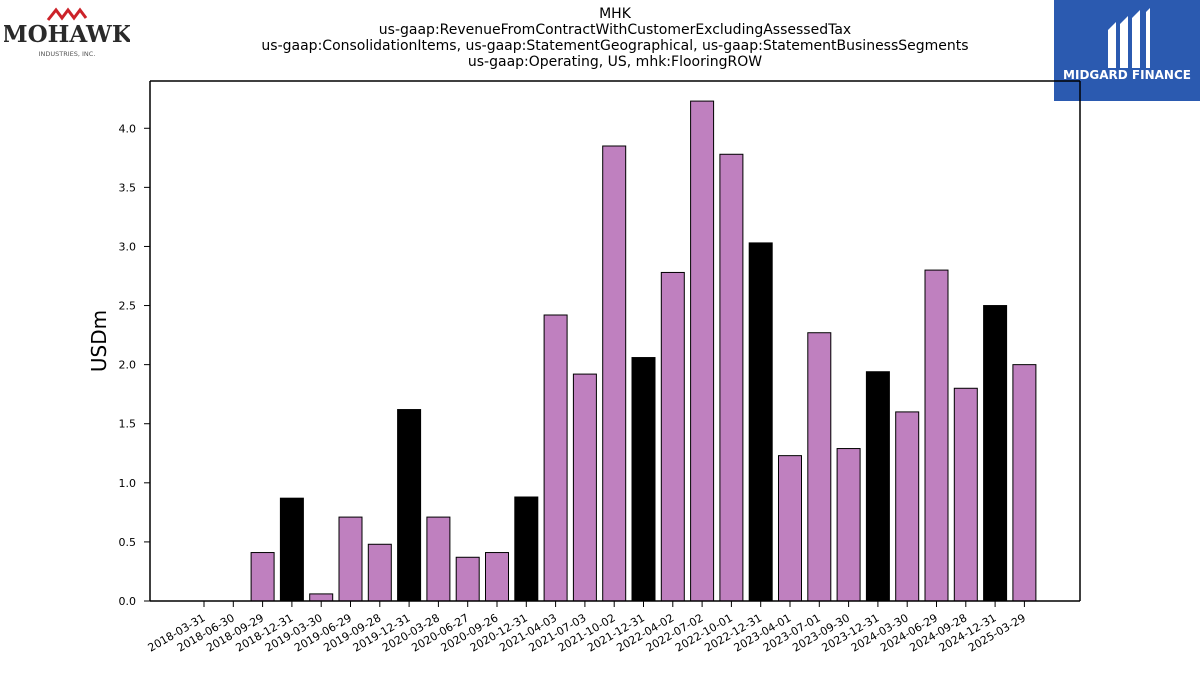 This screenshot has width=1200, height=675. I want to click on y-axis-label: USDm, so click(99, 341).